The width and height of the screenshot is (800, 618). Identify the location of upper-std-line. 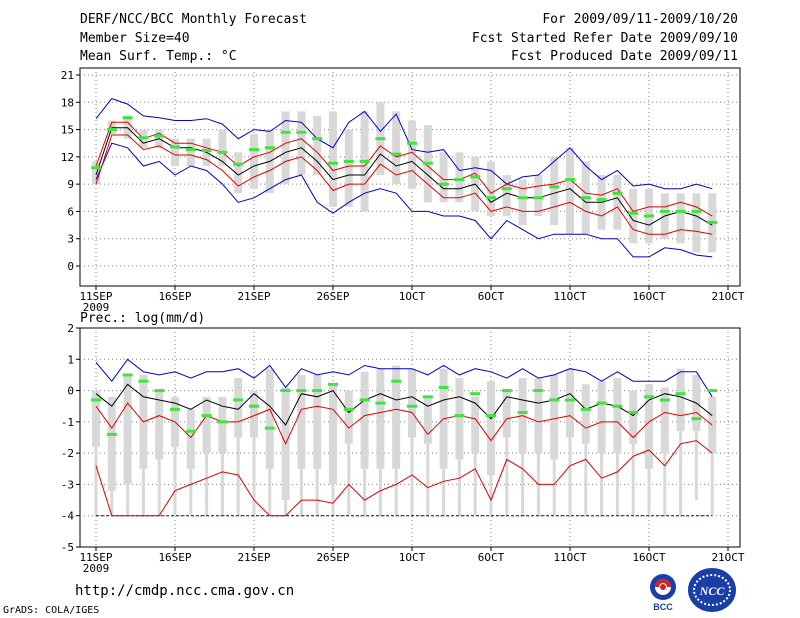
(404, 424).